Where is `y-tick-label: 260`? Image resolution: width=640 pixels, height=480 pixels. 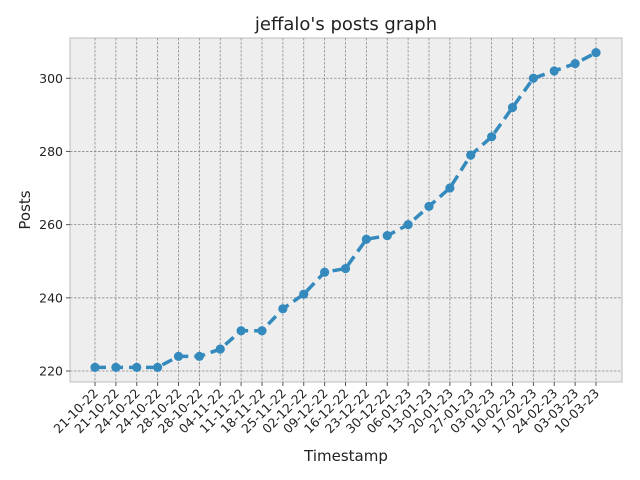 y-tick-label: 260 is located at coordinates (51, 224).